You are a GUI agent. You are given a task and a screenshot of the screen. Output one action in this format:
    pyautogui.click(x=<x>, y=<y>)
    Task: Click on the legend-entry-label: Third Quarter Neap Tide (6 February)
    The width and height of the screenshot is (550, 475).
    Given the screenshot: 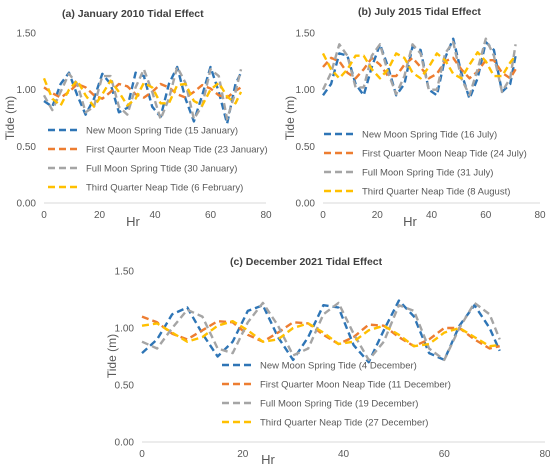 What is the action you would take?
    pyautogui.click(x=164, y=188)
    